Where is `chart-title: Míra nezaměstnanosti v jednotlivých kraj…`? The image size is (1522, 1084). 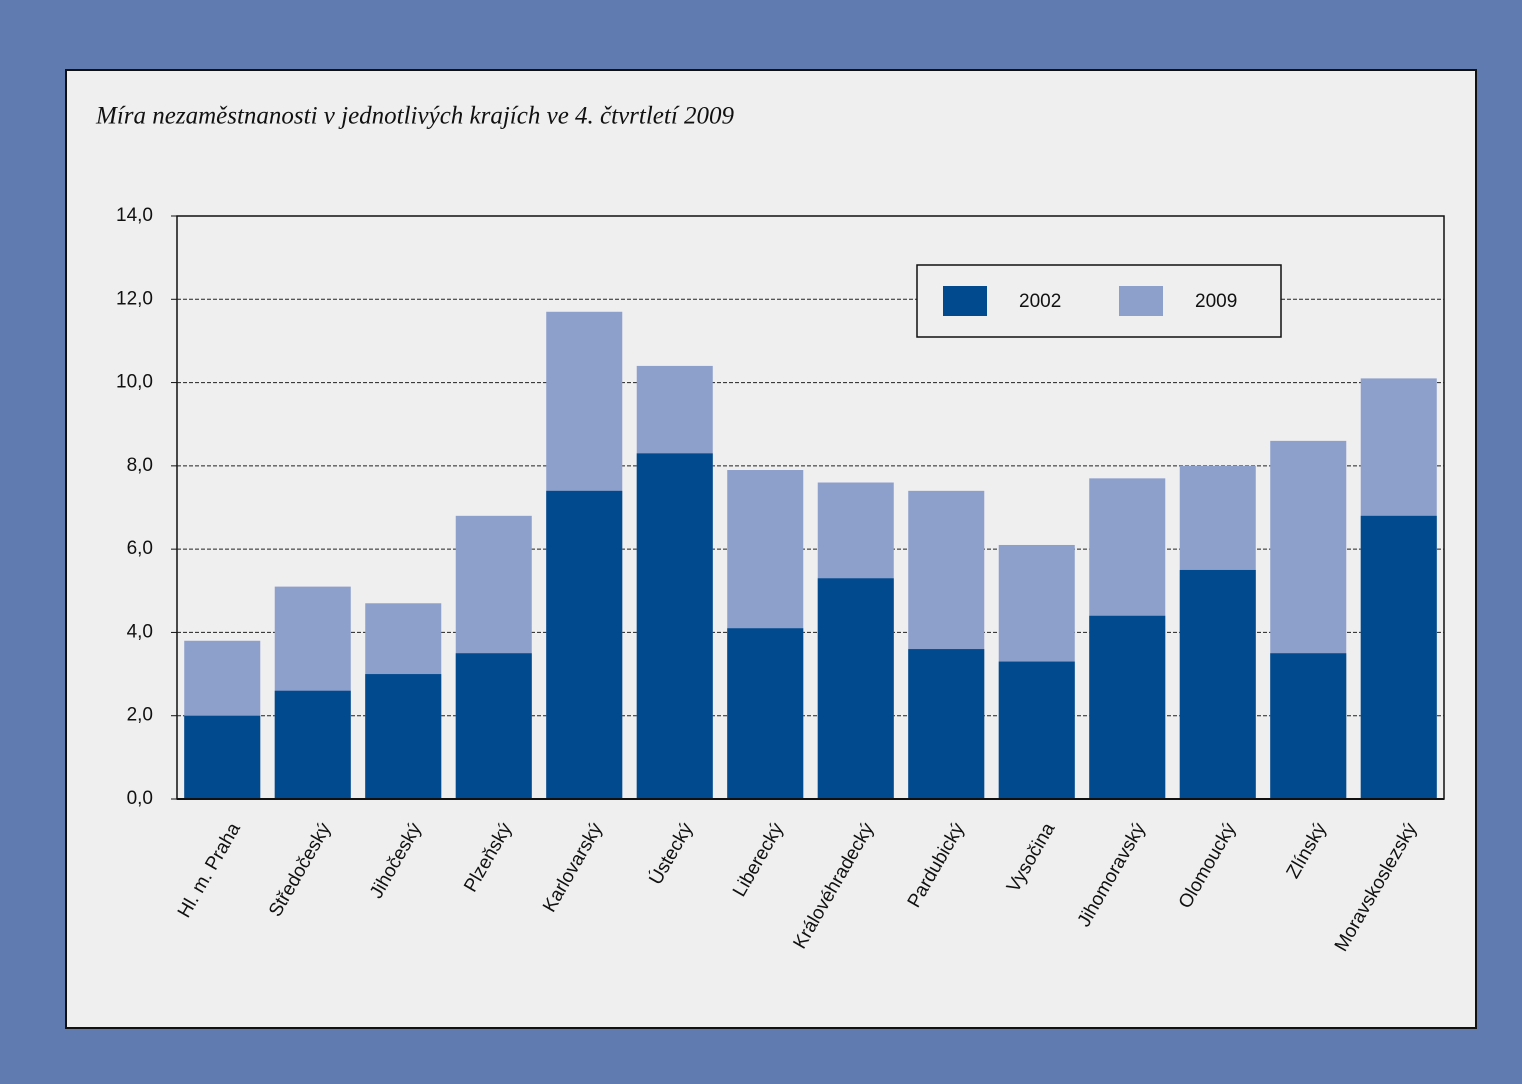 chart-title: Míra nezaměstnanosti v jednotlivých kraj… is located at coordinates (415, 116).